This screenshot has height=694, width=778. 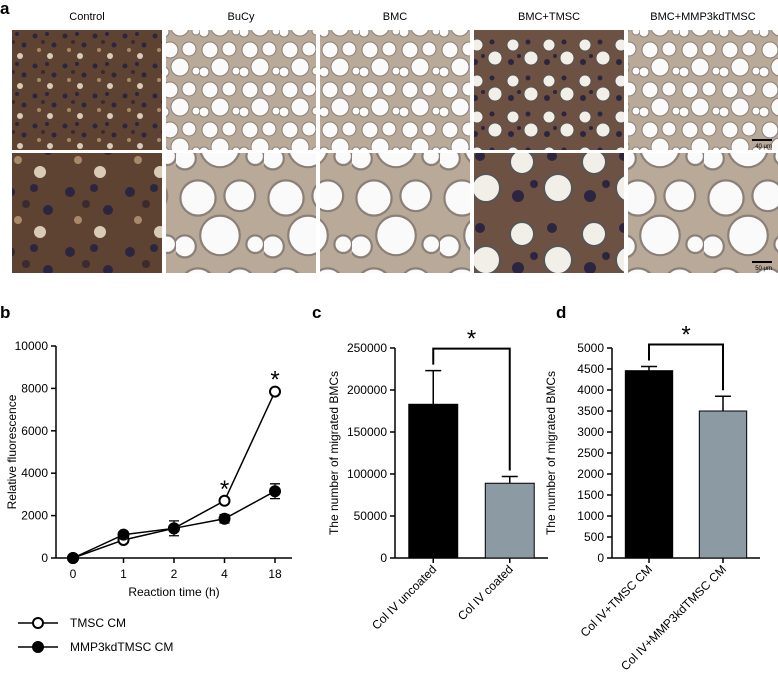 I want to click on x-tick-label: Col IV+TMSC CM, so click(x=617, y=601).